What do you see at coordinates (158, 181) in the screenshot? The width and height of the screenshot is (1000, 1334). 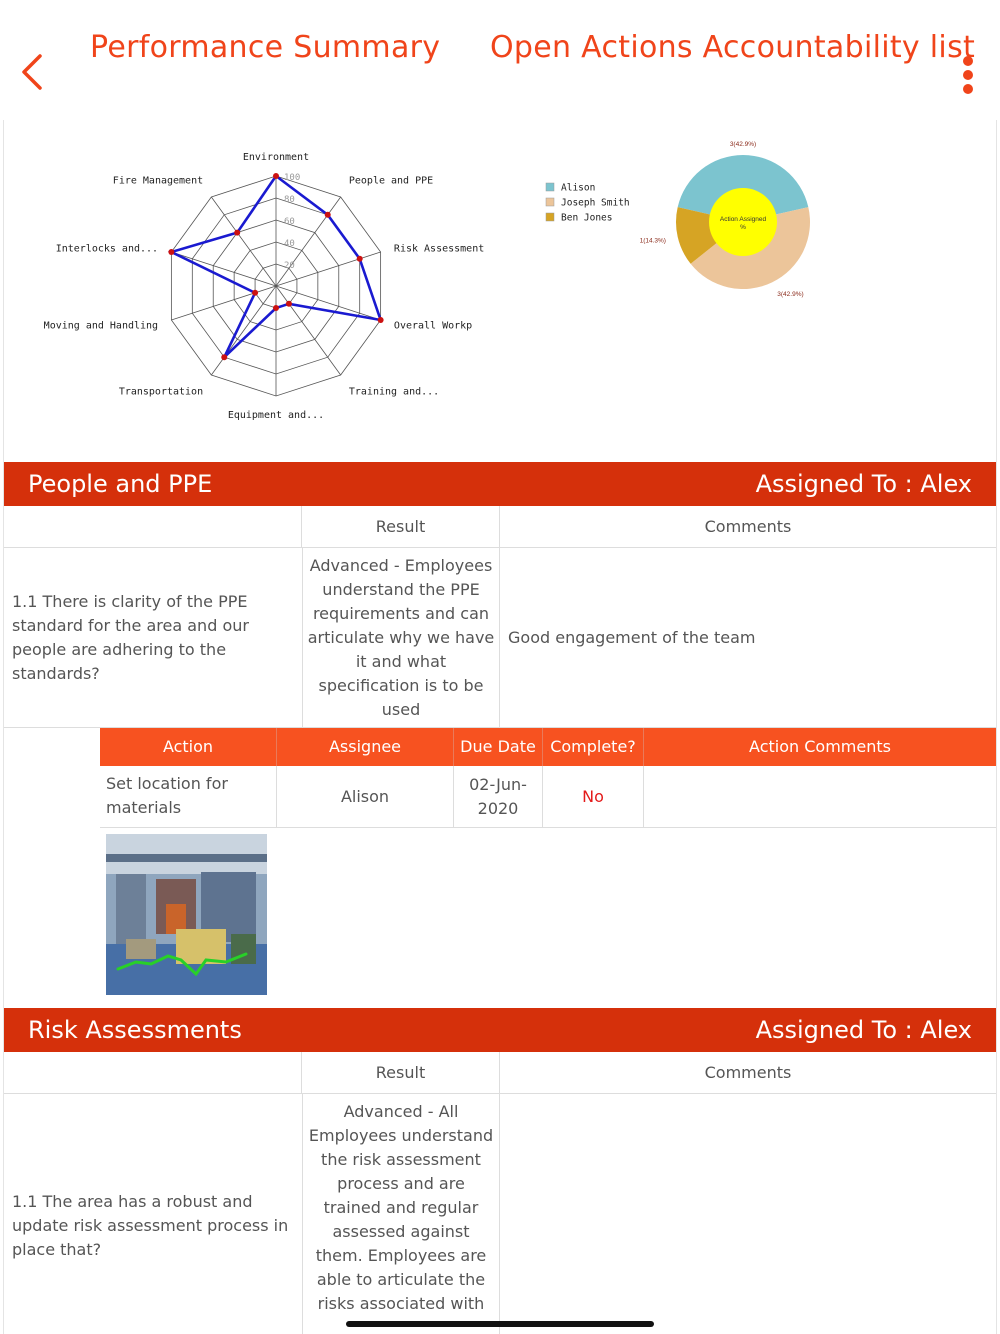 I see `radar-category-label: Fire Management` at bounding box center [158, 181].